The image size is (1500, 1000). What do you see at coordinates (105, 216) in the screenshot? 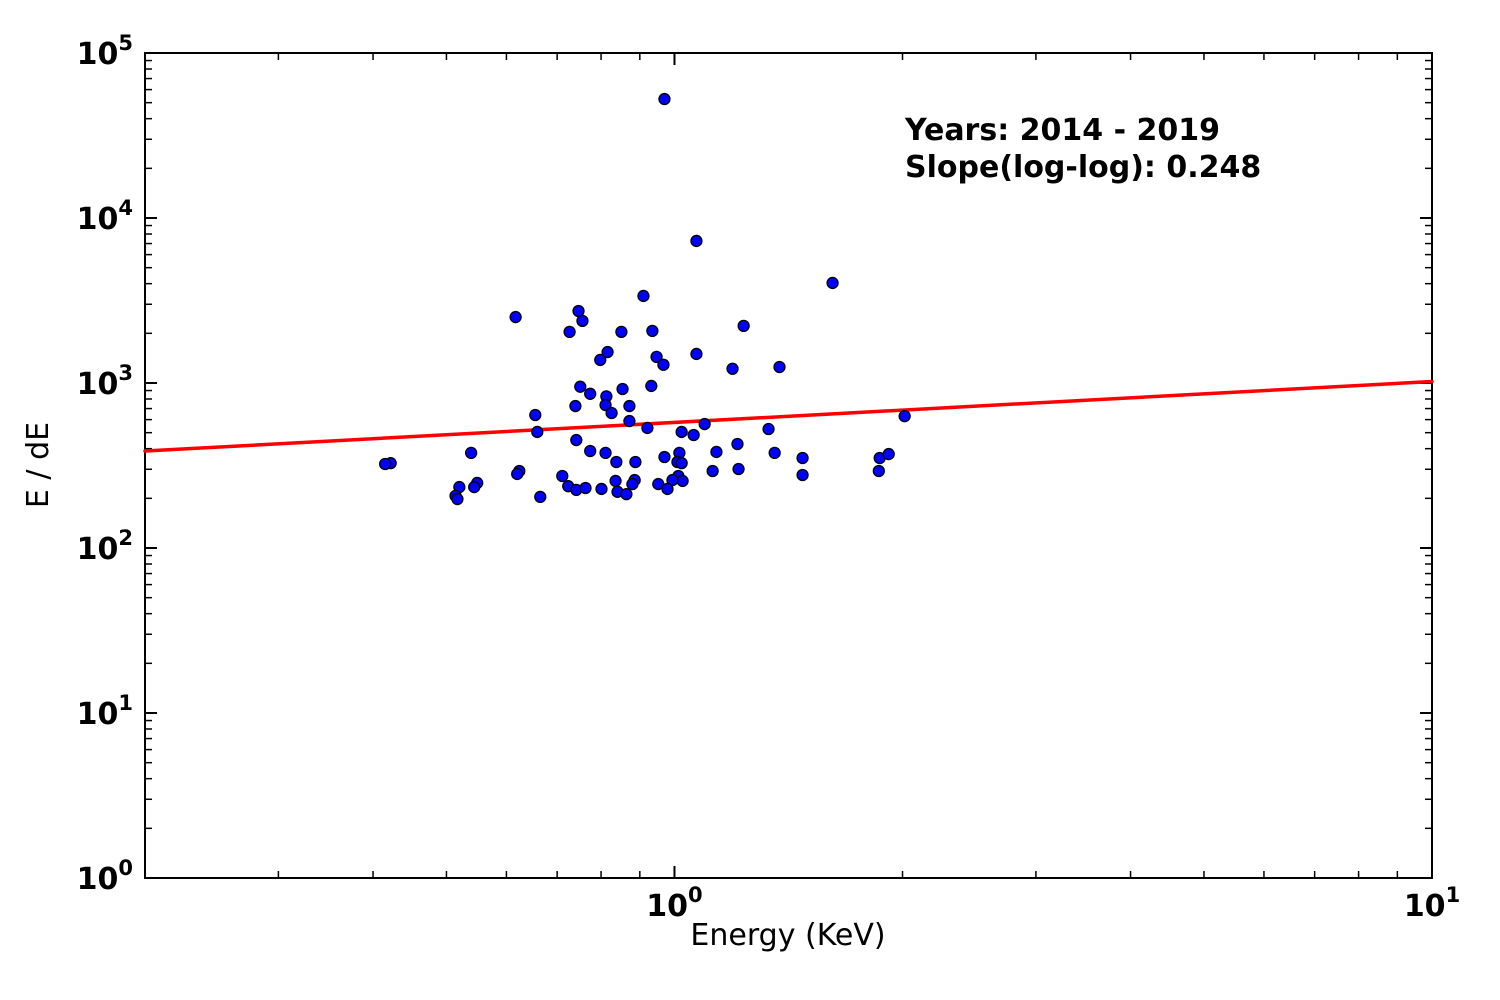
I see `tick-label: 104` at bounding box center [105, 216].